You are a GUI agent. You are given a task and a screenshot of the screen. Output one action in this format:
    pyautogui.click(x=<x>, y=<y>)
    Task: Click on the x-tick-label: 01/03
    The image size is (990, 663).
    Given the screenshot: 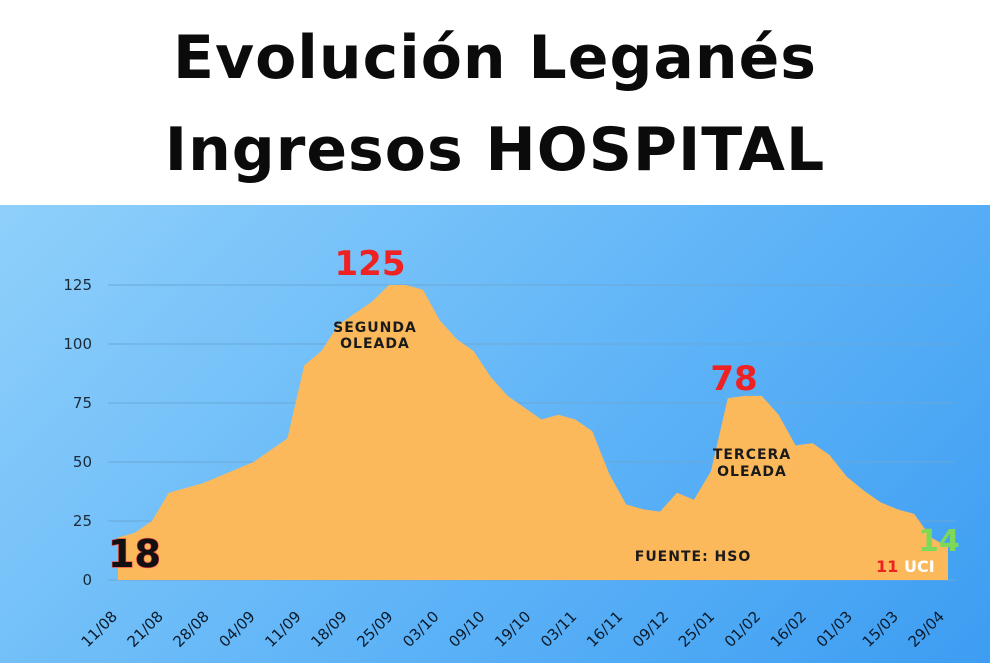 What is the action you would take?
    pyautogui.click(x=834, y=628)
    